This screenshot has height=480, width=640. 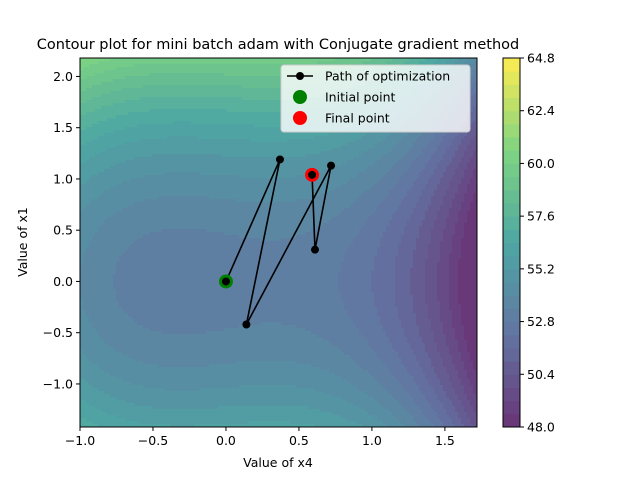 I want to click on y-tick-label: −1.0, so click(x=58, y=383).